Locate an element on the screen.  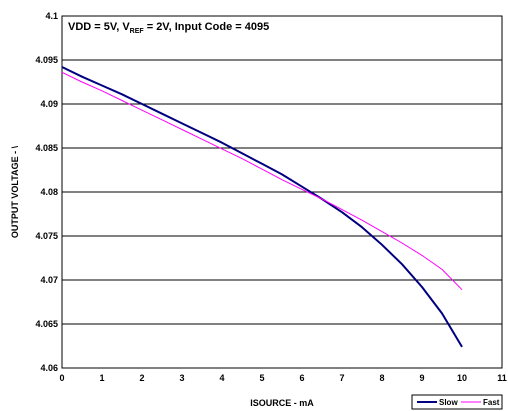
x-tick-6: 6 is located at coordinates (301, 378).